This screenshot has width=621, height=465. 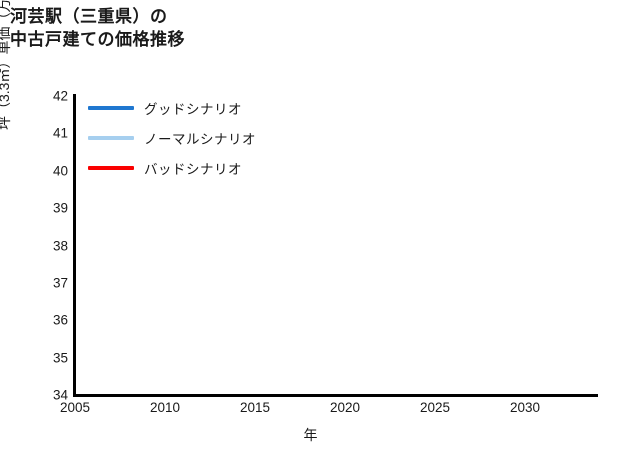 I want to click on x-tick-label: 2020, so click(x=345, y=407).